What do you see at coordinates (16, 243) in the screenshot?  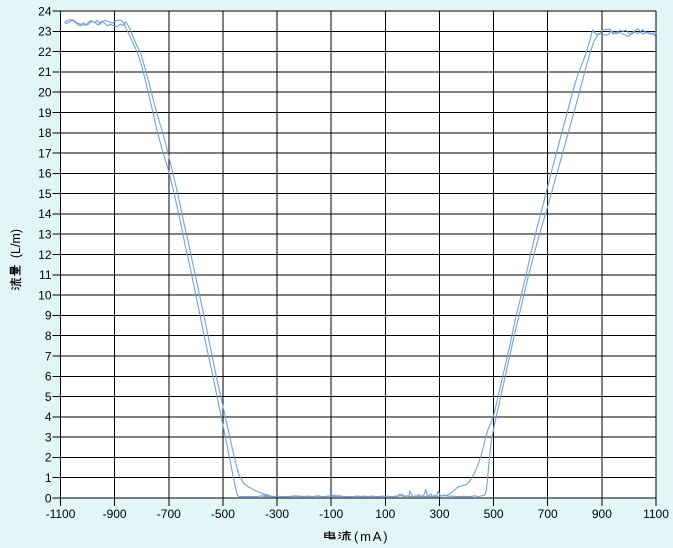 I see `svg-text: (L/m)` at bounding box center [16, 243].